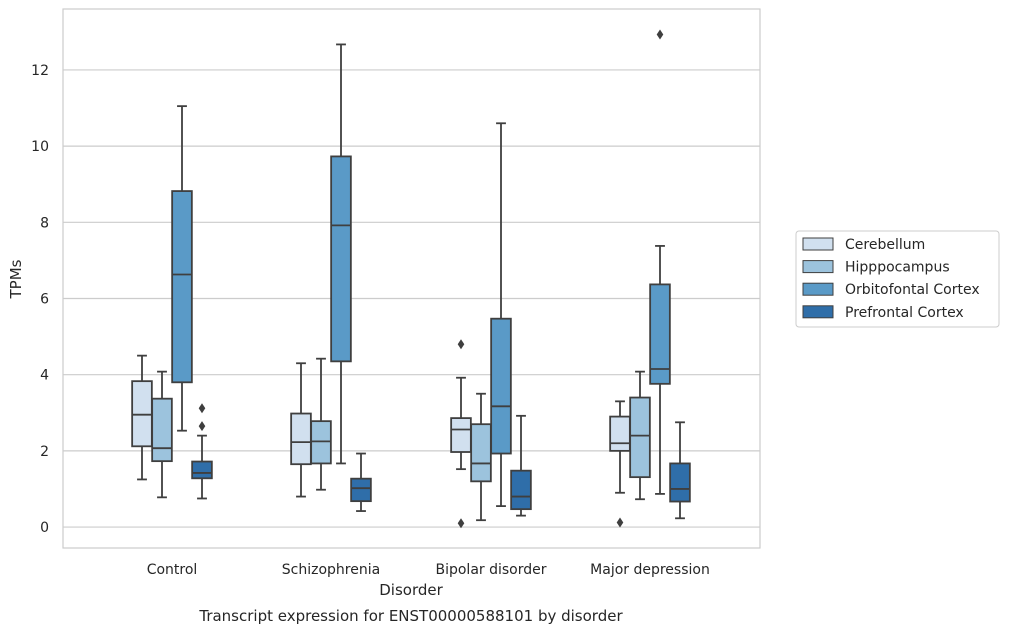  I want to click on y-tick-label-4: 4, so click(44, 376).